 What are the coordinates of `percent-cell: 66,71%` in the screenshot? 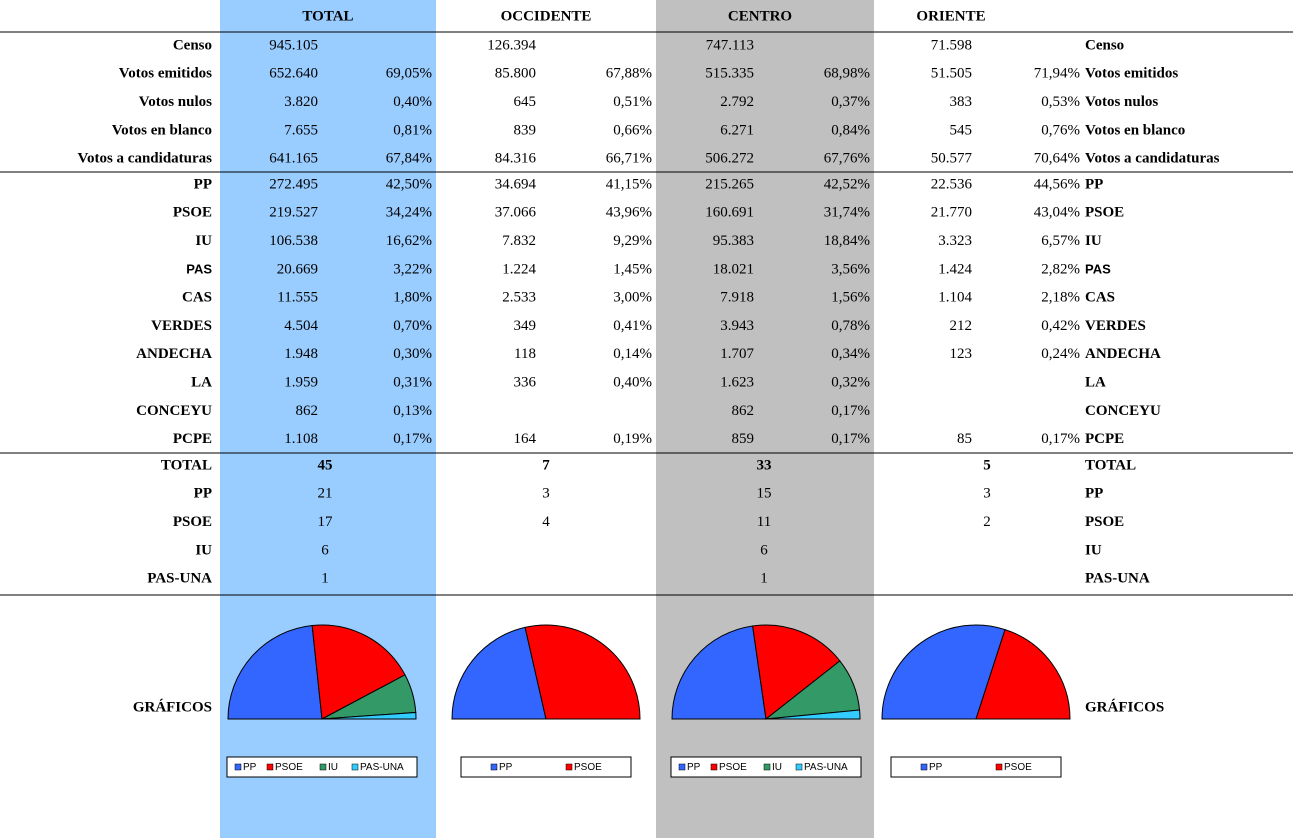 It's located at (629, 159).